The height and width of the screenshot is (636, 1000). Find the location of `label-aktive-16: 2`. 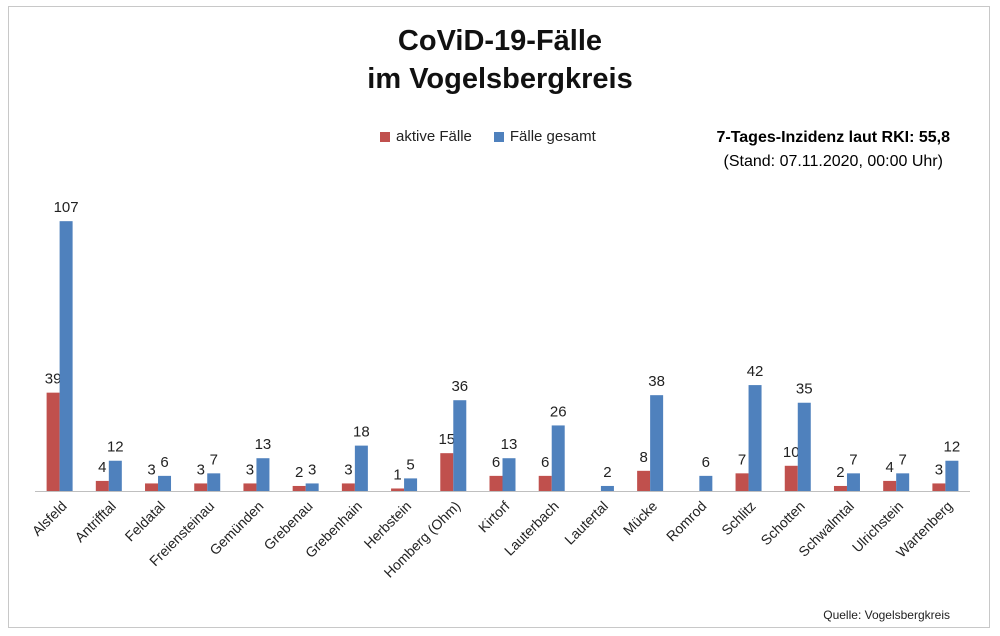

label-aktive-16: 2 is located at coordinates (840, 472).